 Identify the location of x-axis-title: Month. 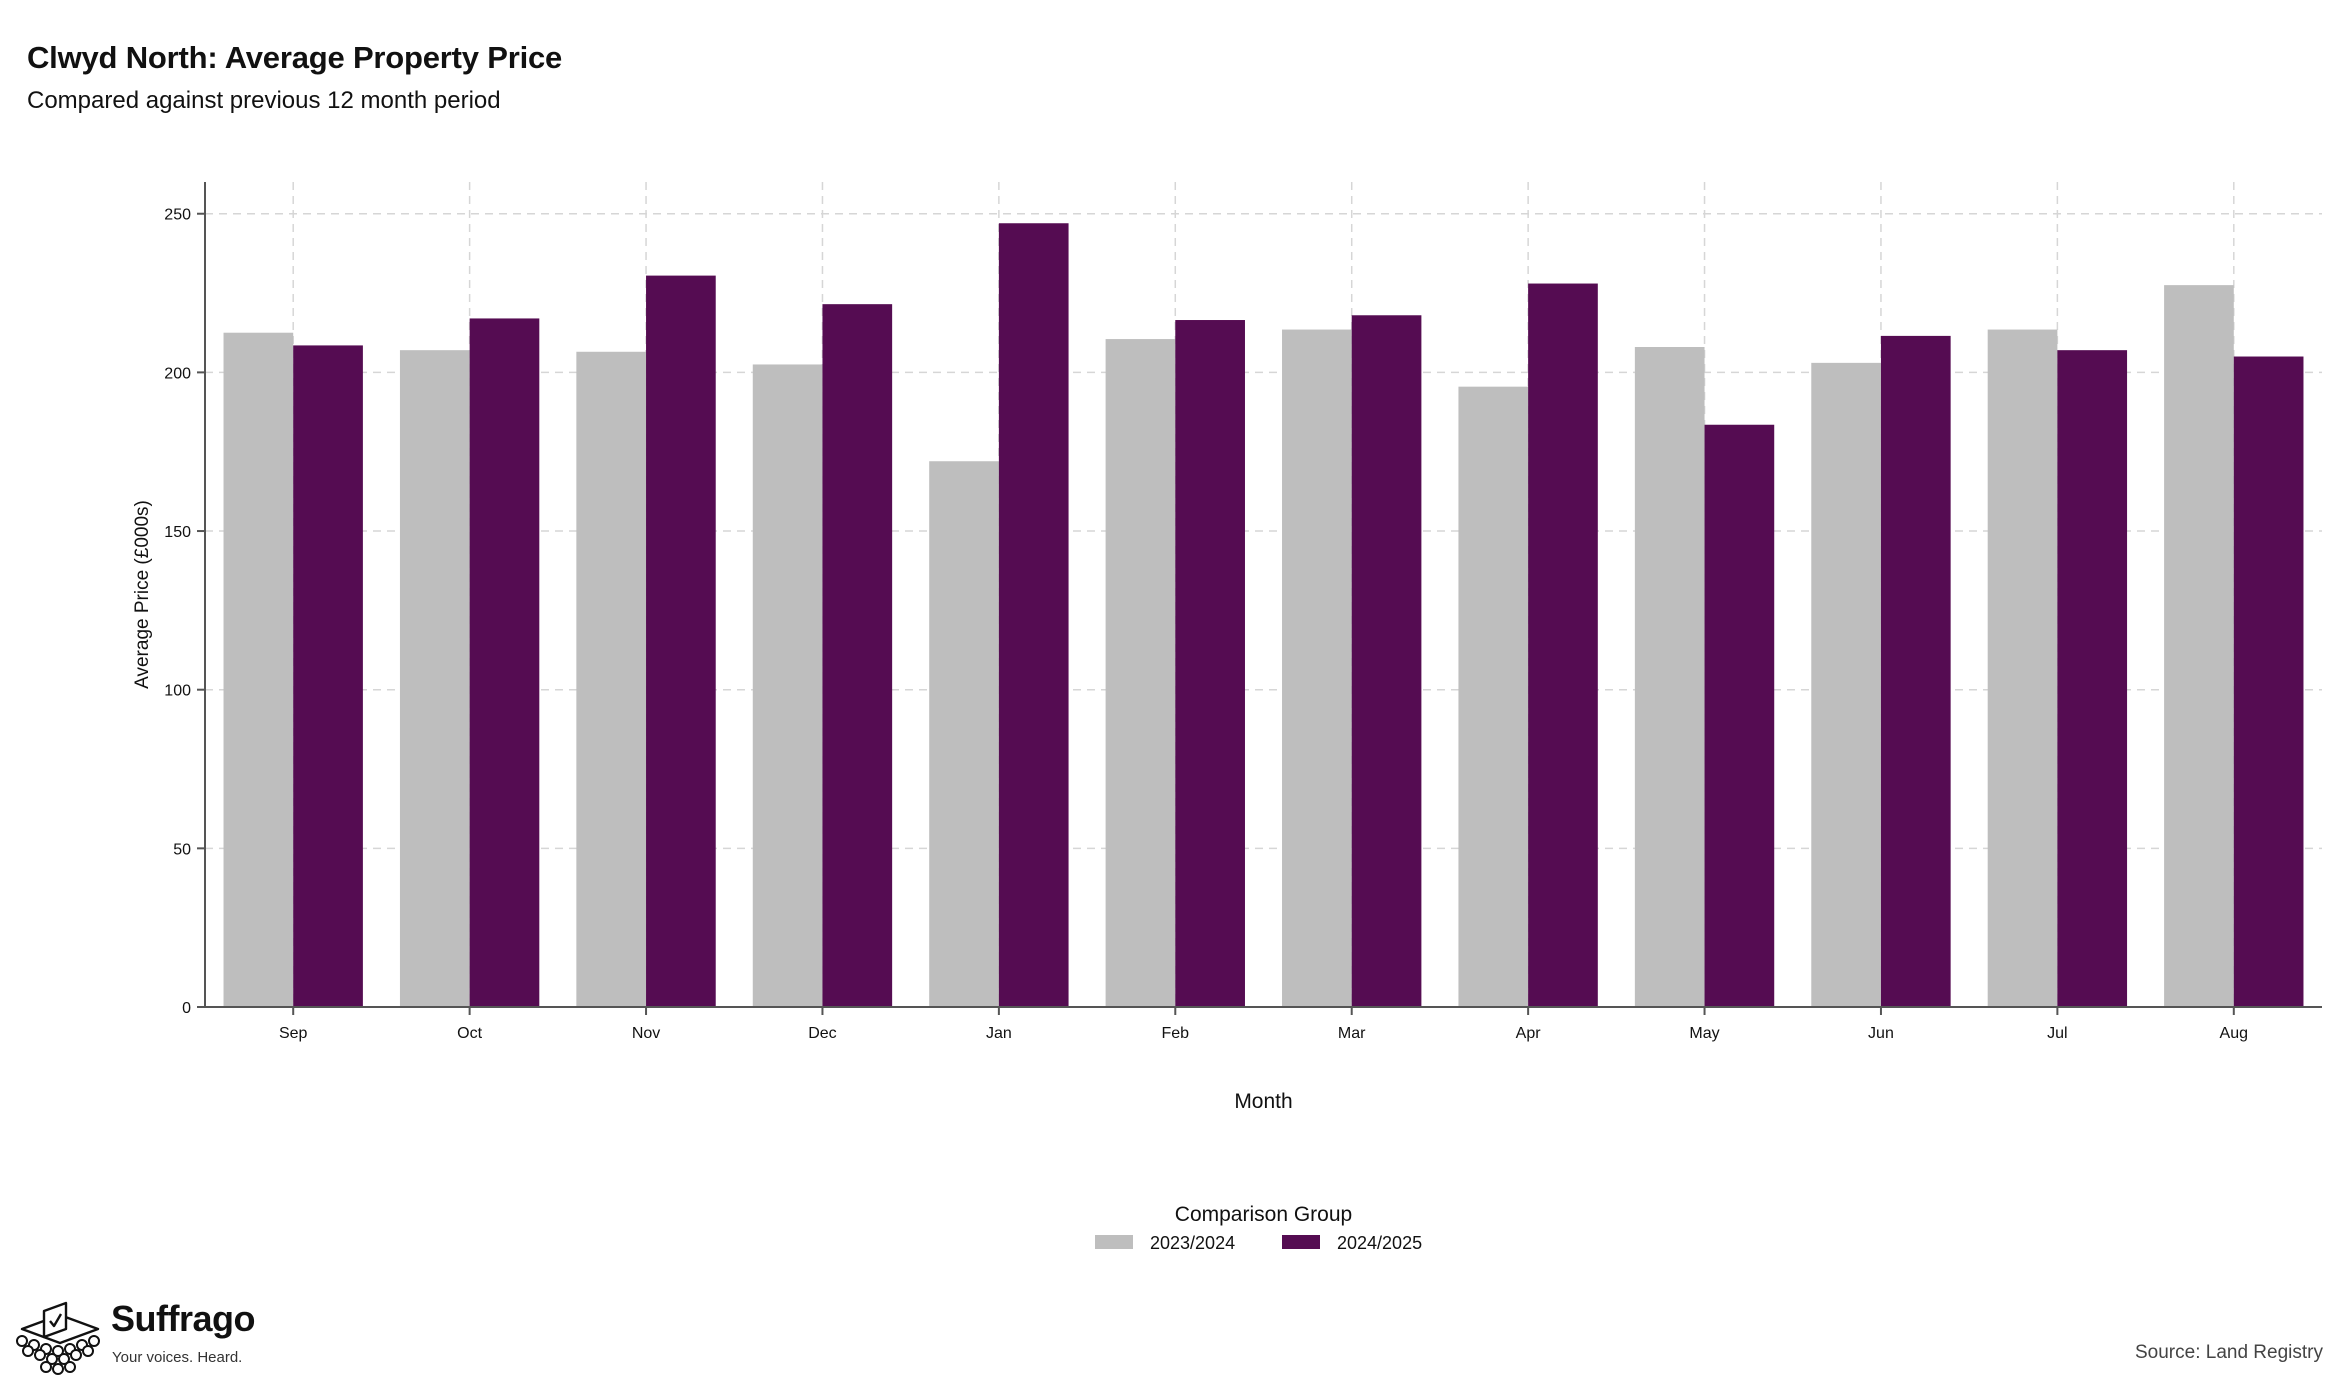
(1263, 1101).